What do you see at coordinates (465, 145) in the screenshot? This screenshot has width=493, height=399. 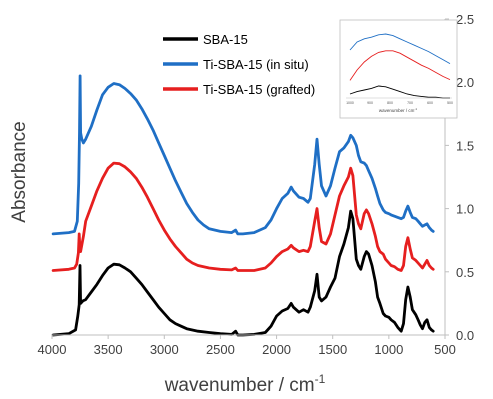 I see `y-tick-label: 1.5` at bounding box center [465, 145].